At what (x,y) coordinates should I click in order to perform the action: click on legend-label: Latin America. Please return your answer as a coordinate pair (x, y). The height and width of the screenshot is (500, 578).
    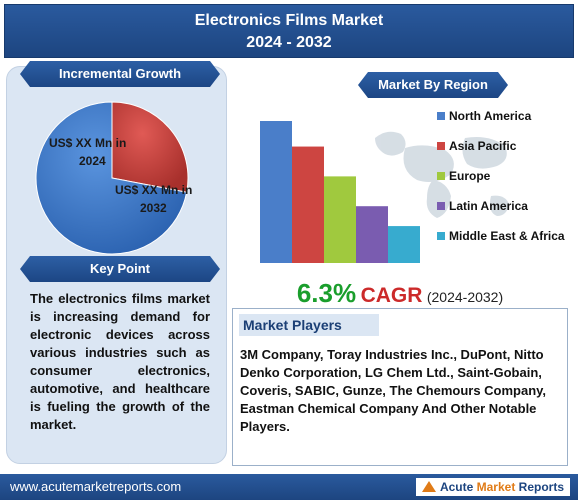
    Looking at the image, I should click on (488, 206).